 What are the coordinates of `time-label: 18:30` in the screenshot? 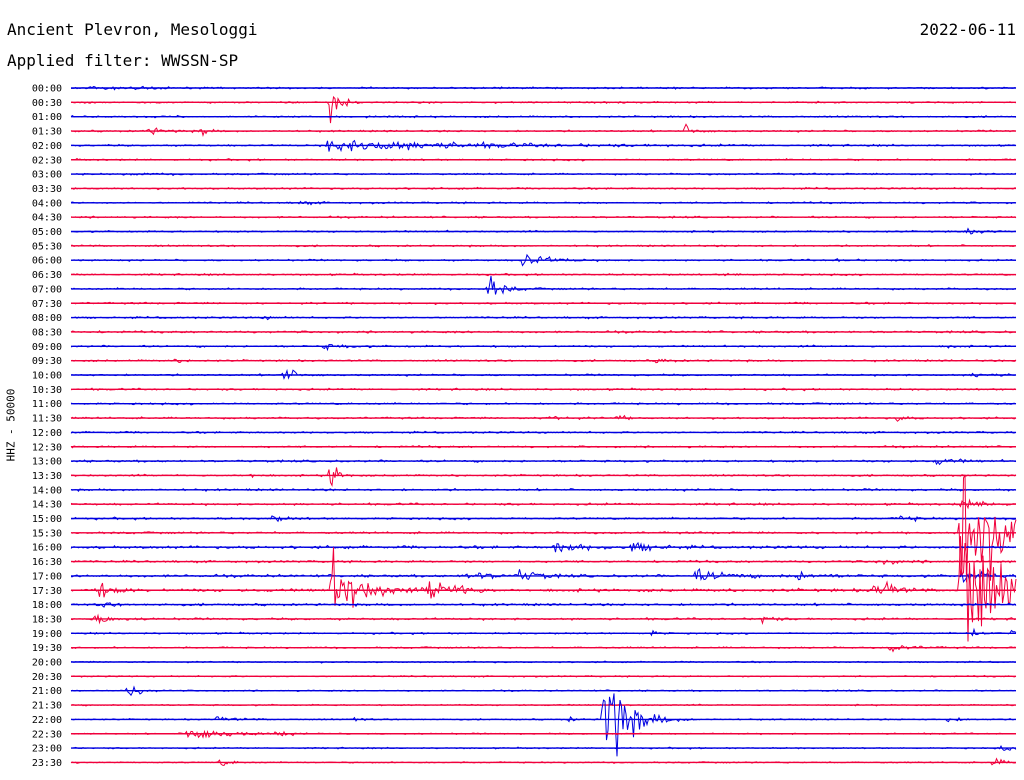 It's located at (47, 619).